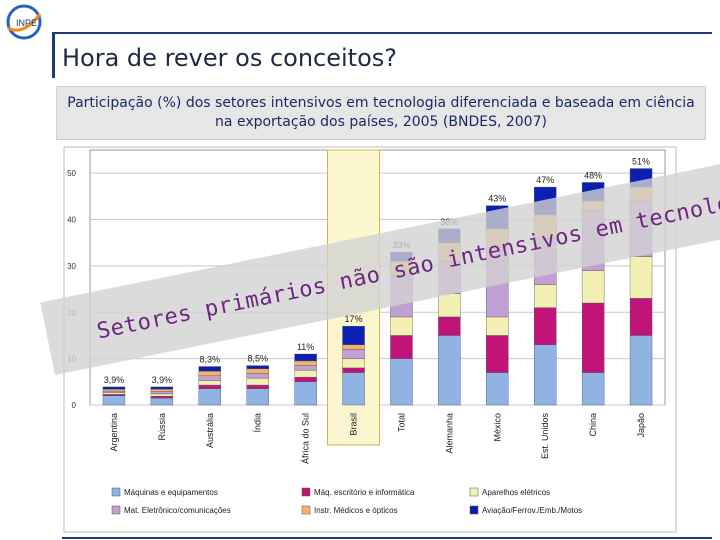 Image resolution: width=720 pixels, height=540 pixels. Describe the element at coordinates (497, 427) in the screenshot. I see `category-label: México` at that location.